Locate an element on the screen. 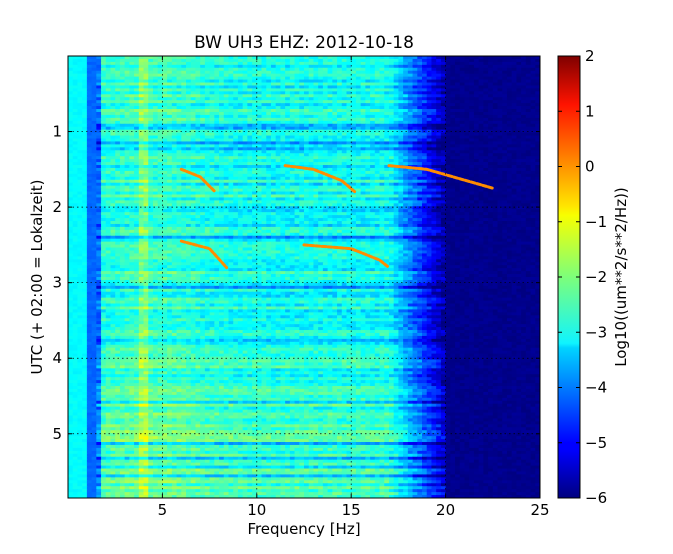 The image size is (673, 554). x-tick-label: 10 is located at coordinates (256, 510).